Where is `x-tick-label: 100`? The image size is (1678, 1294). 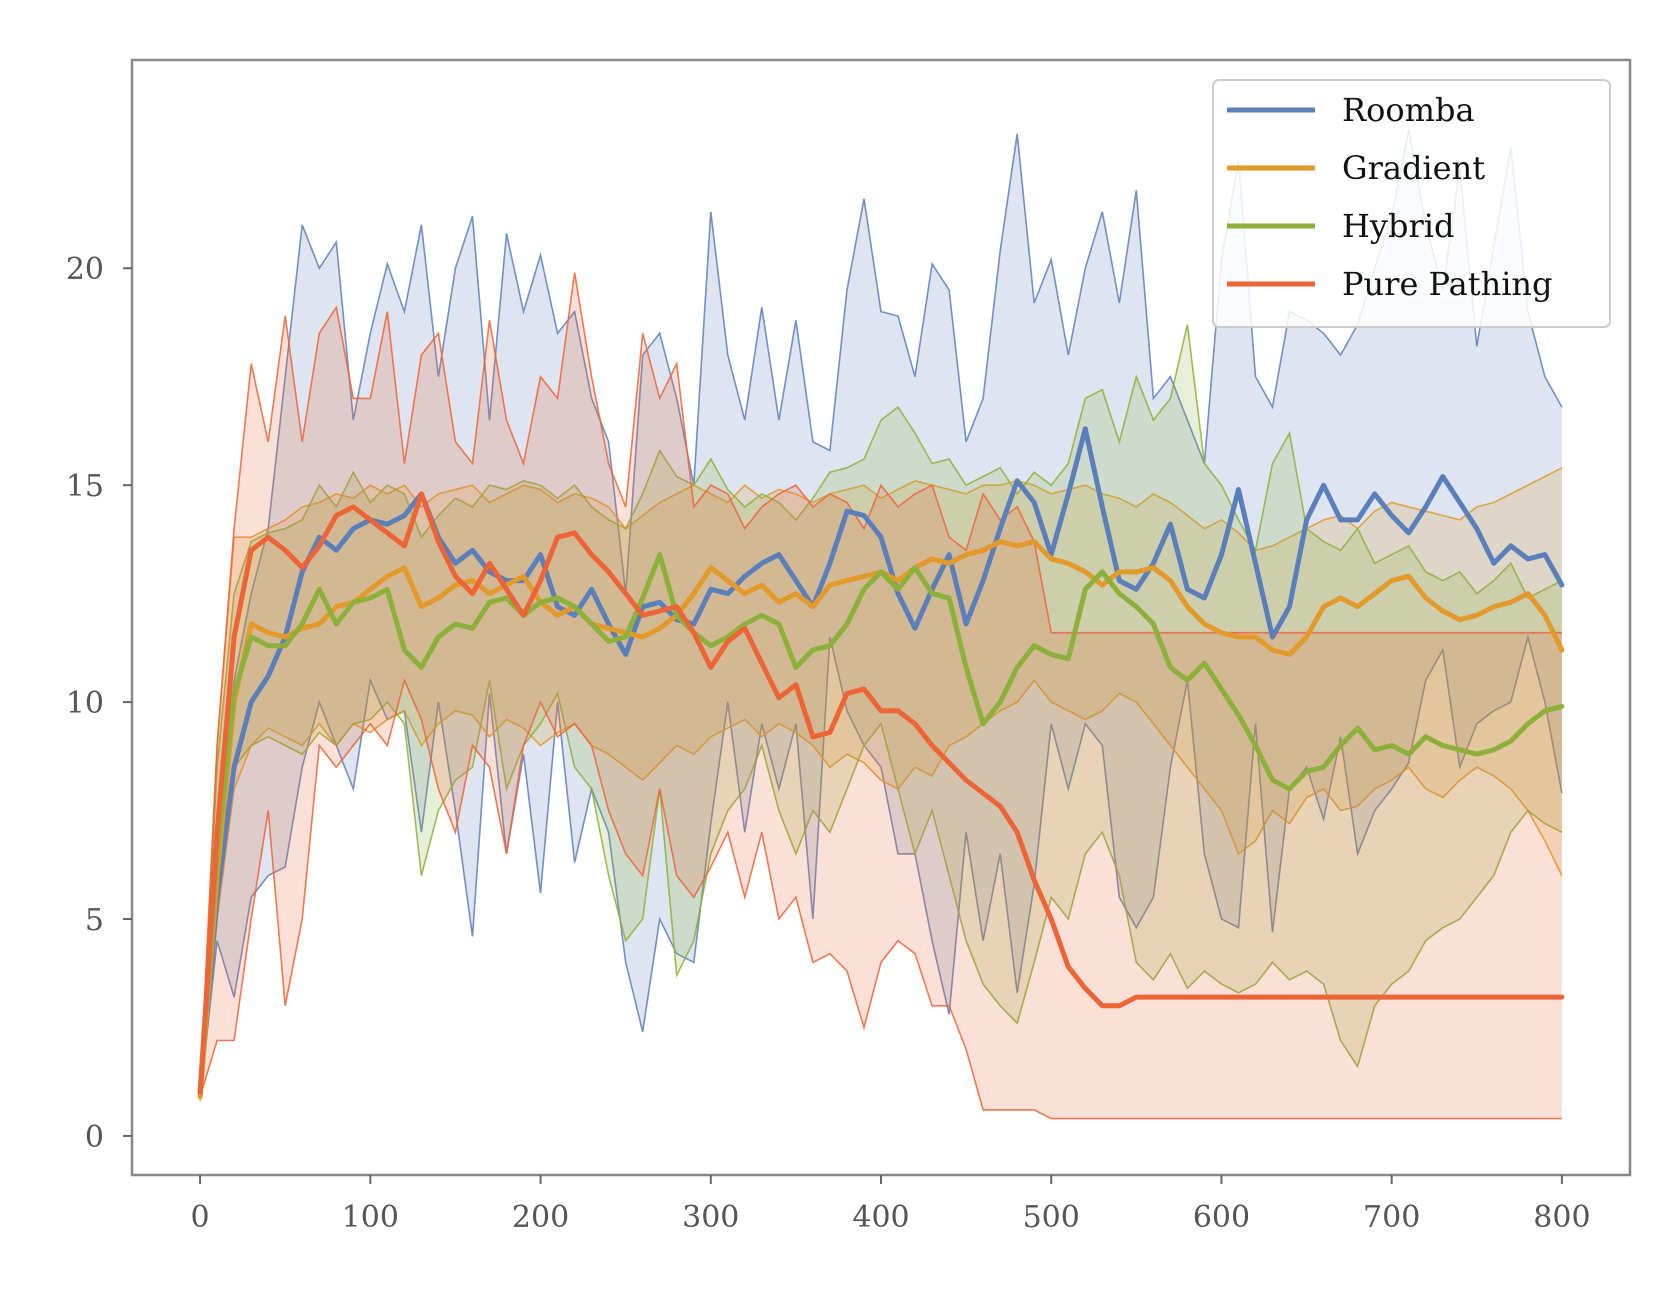 x-tick-label: 100 is located at coordinates (370, 1217).